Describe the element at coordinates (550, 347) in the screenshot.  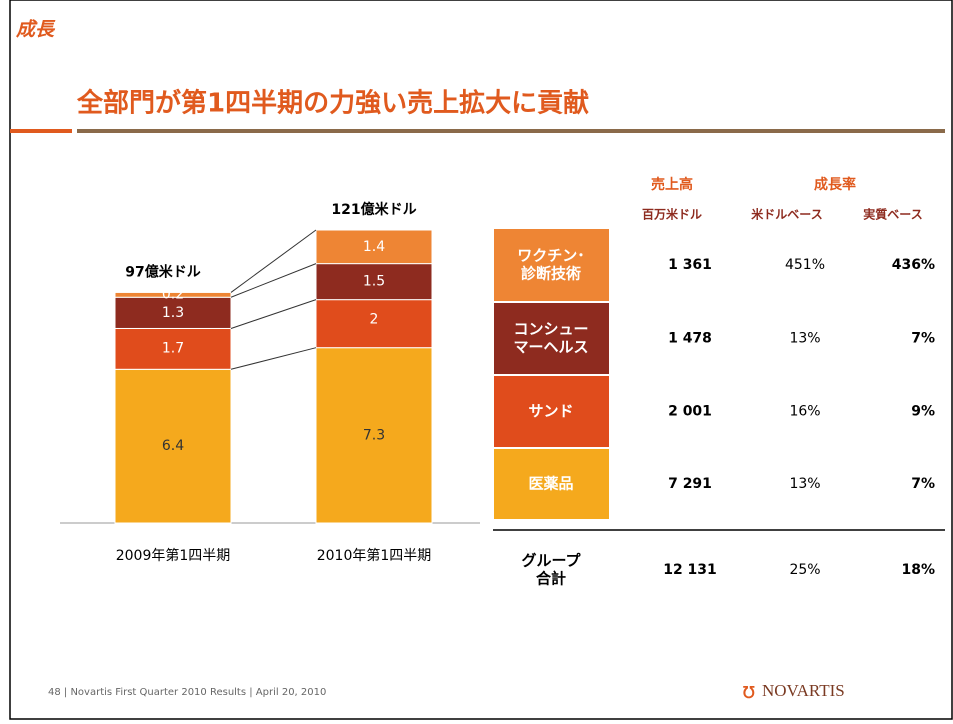
I see `row-label: マーヘルス` at that location.